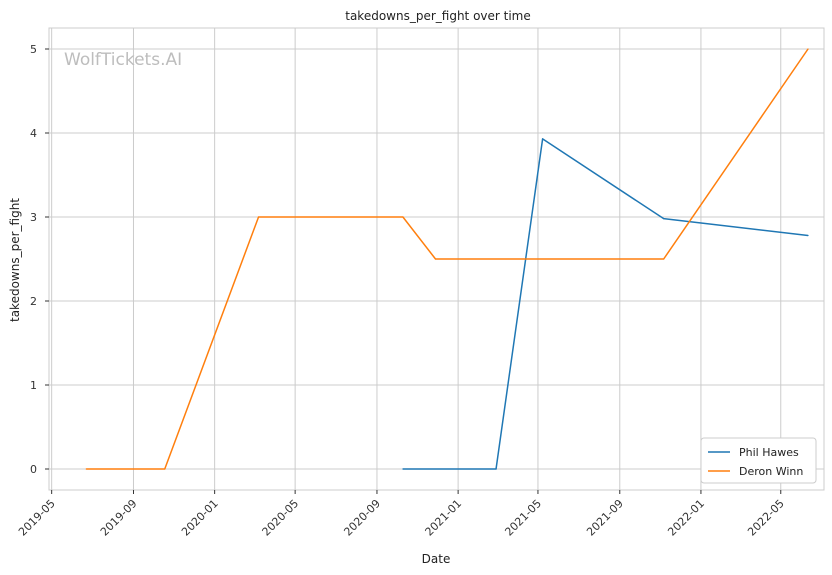  Describe the element at coordinates (123, 60) in the screenshot. I see `watermark: WolfTickets.AI` at that location.